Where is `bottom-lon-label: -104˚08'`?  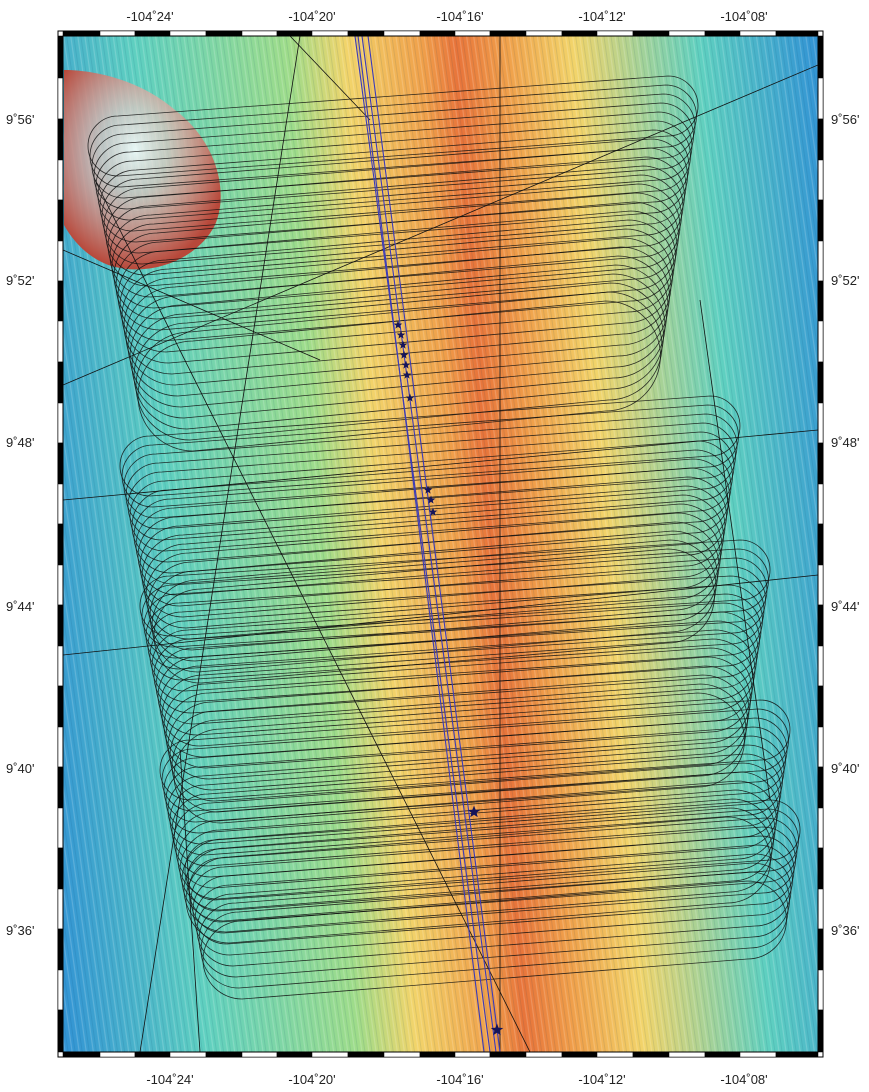 bottom-lon-label: -104˚08' is located at coordinates (743, 1079).